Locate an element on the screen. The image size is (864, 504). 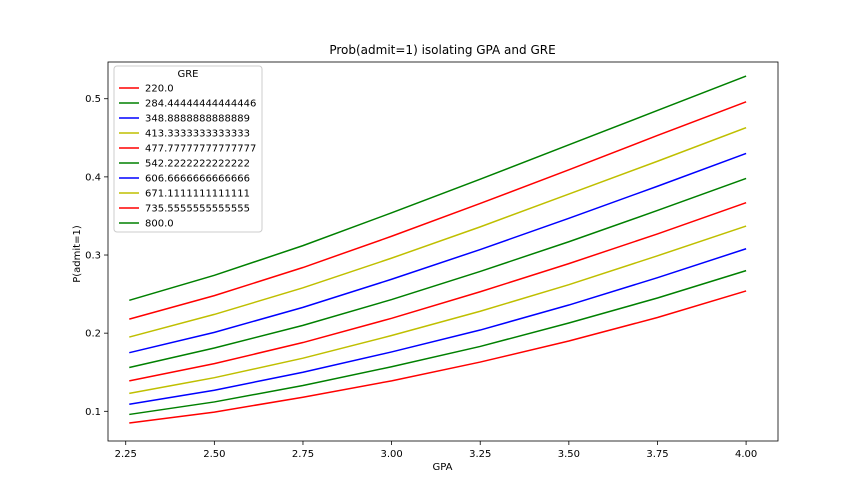
x-tick-label-3: 3.00 is located at coordinates (391, 454).